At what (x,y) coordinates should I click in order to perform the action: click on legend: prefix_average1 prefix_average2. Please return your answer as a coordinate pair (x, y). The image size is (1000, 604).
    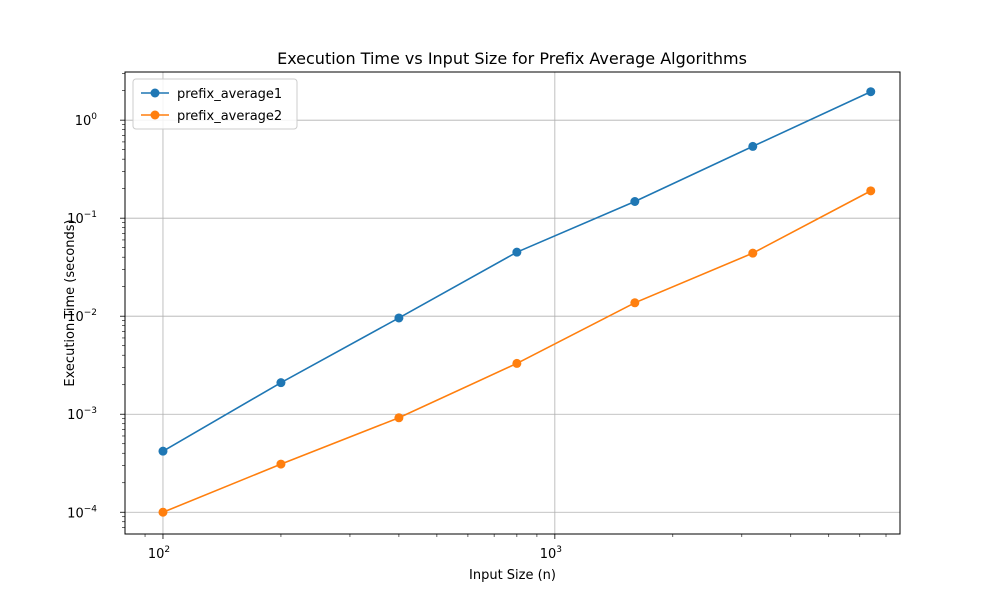
    Looking at the image, I should click on (215, 104).